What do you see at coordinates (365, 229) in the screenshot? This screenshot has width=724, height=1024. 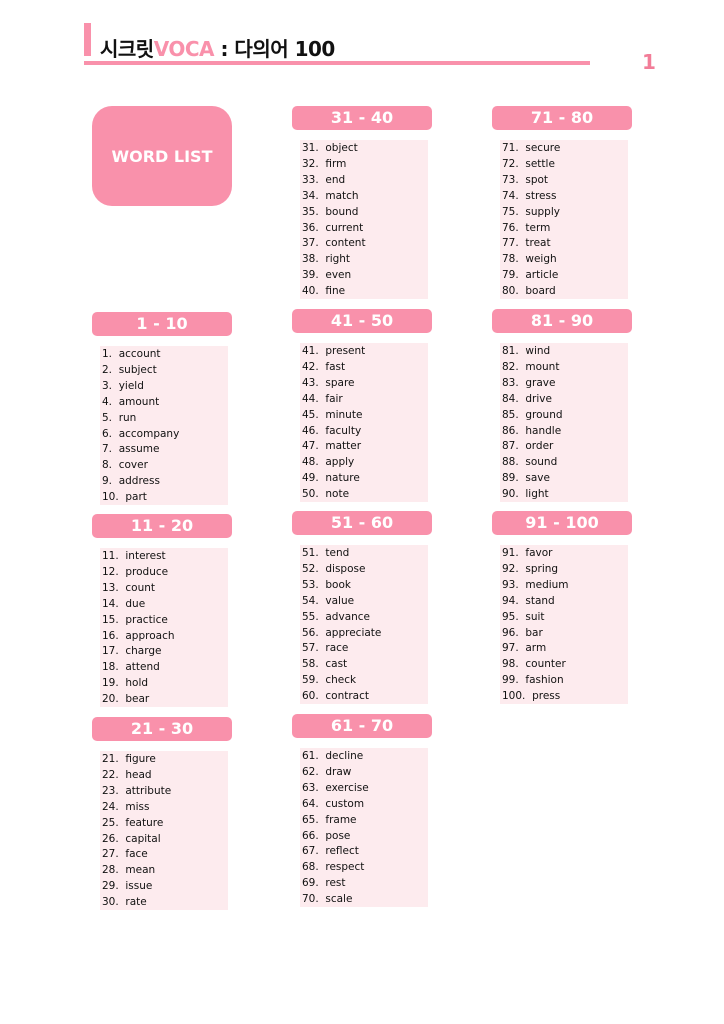 I see `list-item: 36. current` at bounding box center [365, 229].